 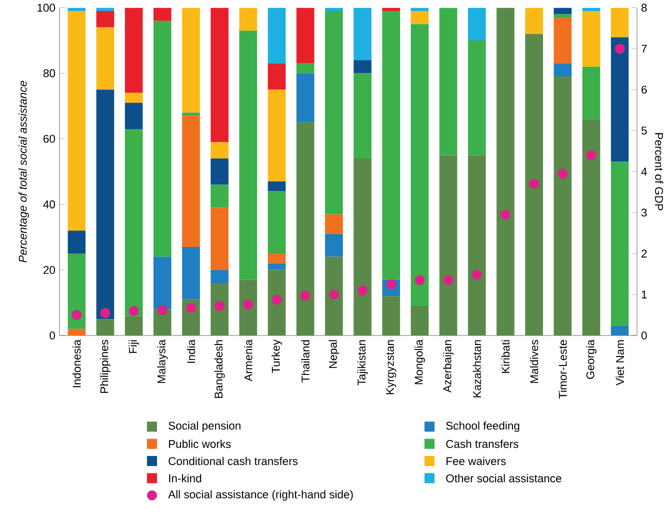 What do you see at coordinates (644, 212) in the screenshot?
I see `y2-tick-label: 3` at bounding box center [644, 212].